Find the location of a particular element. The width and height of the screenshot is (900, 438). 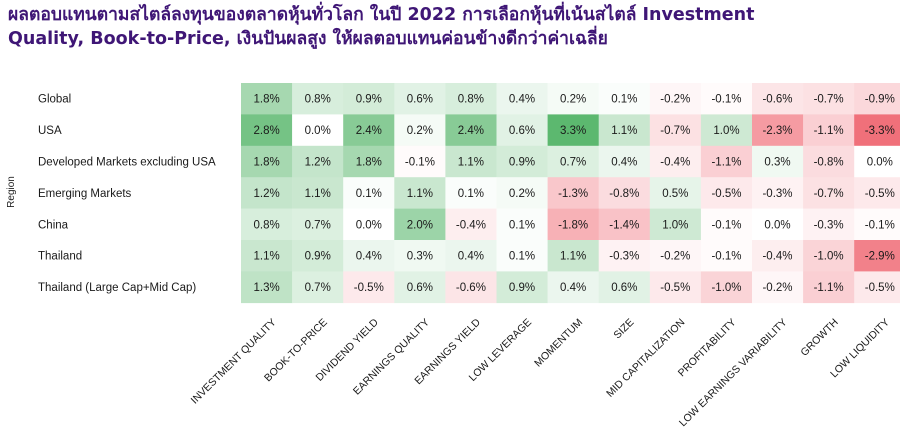

cell-value-label: -0.6% is located at coordinates (471, 288).